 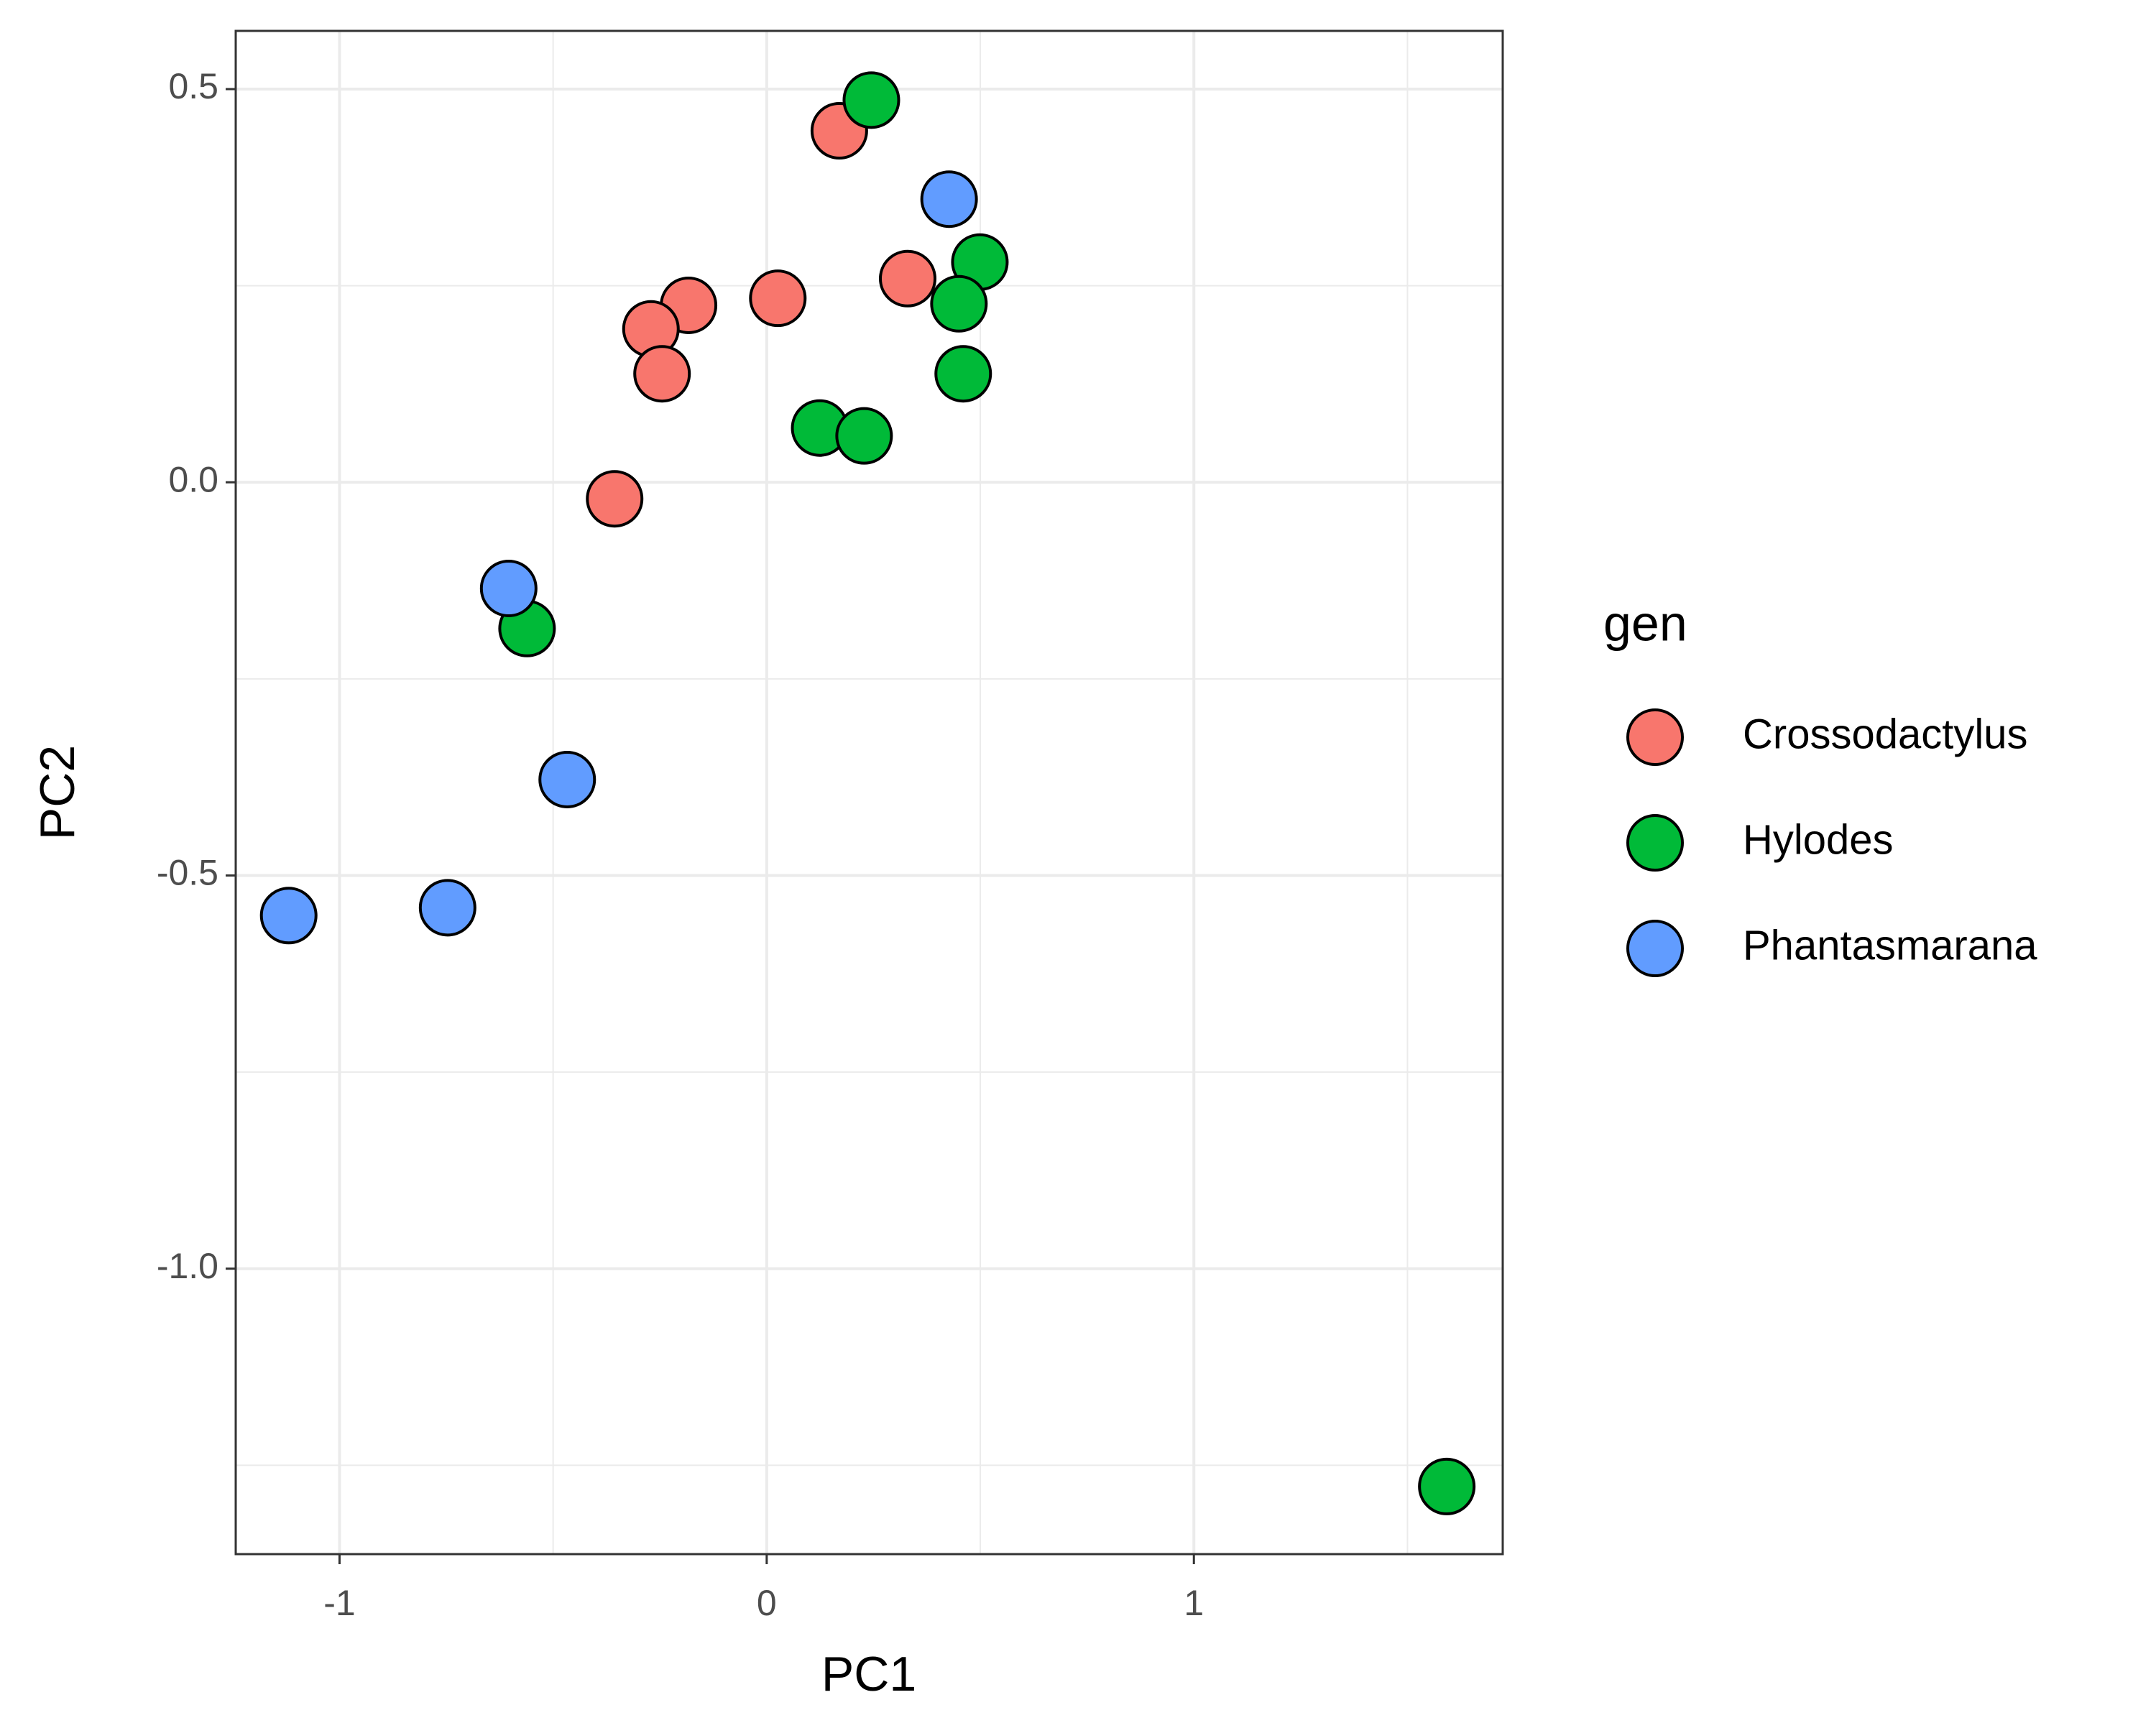 I want to click on legend-title: gen, so click(x=1645, y=623).